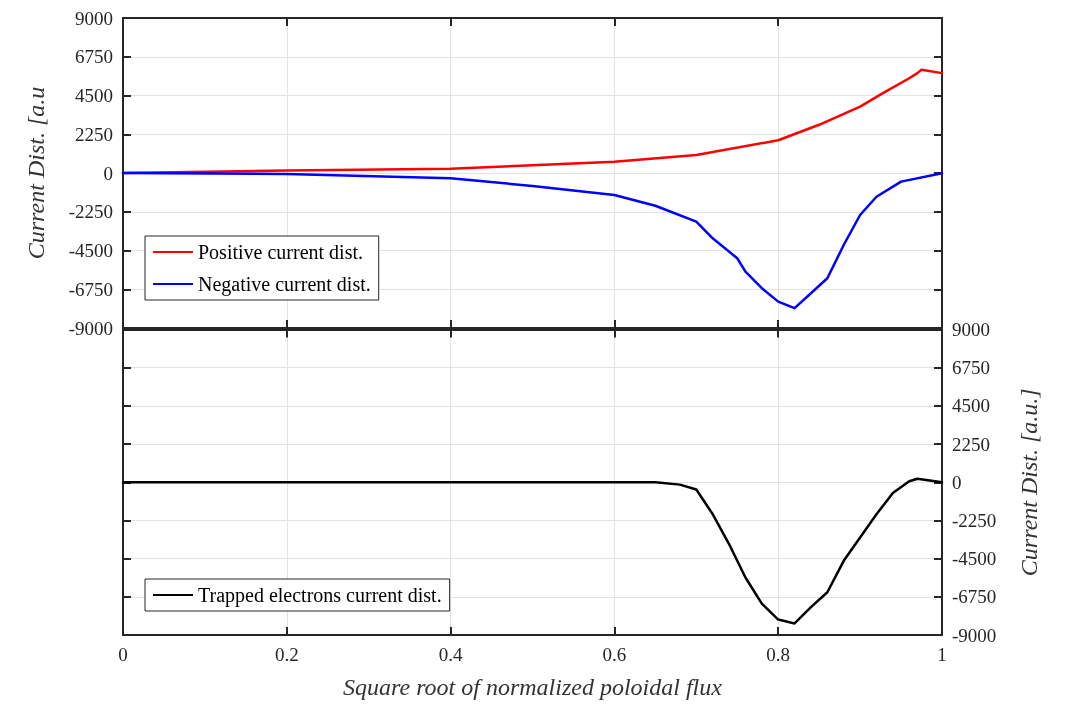 The width and height of the screenshot is (1067, 720). I want to click on x-tick-label: 0.4, so click(450, 654).